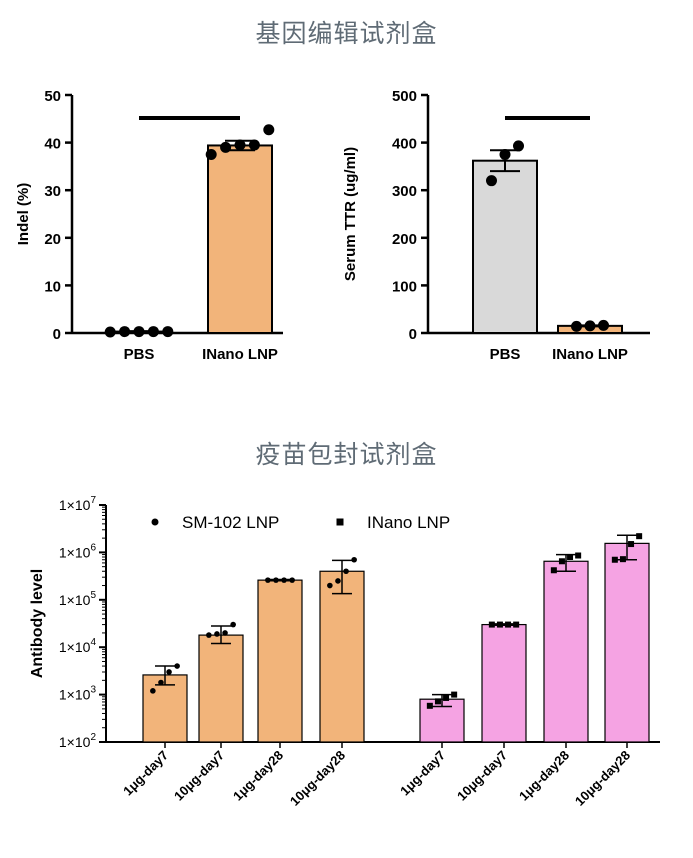  What do you see at coordinates (93, 690) in the screenshot?
I see `y-tick-exponent: 3` at bounding box center [93, 690].